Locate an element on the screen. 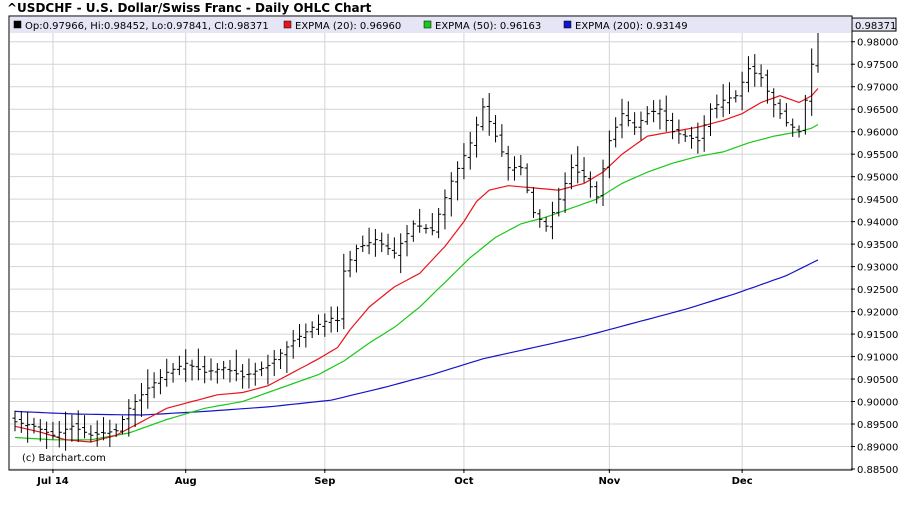 This screenshot has height=511, width=900. y-tick-label: 0.89500 is located at coordinates (877, 425).